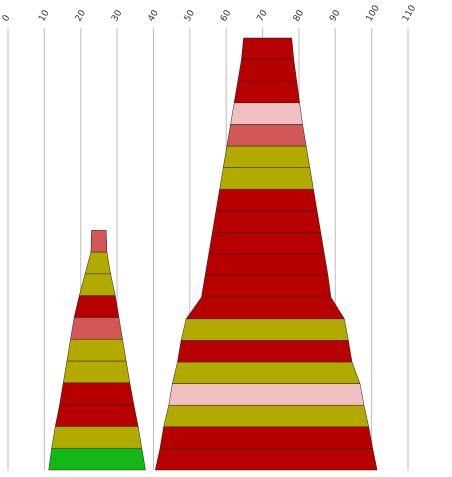  Describe the element at coordinates (117, 15) in the screenshot. I see `x-tick-label: 30` at that location.